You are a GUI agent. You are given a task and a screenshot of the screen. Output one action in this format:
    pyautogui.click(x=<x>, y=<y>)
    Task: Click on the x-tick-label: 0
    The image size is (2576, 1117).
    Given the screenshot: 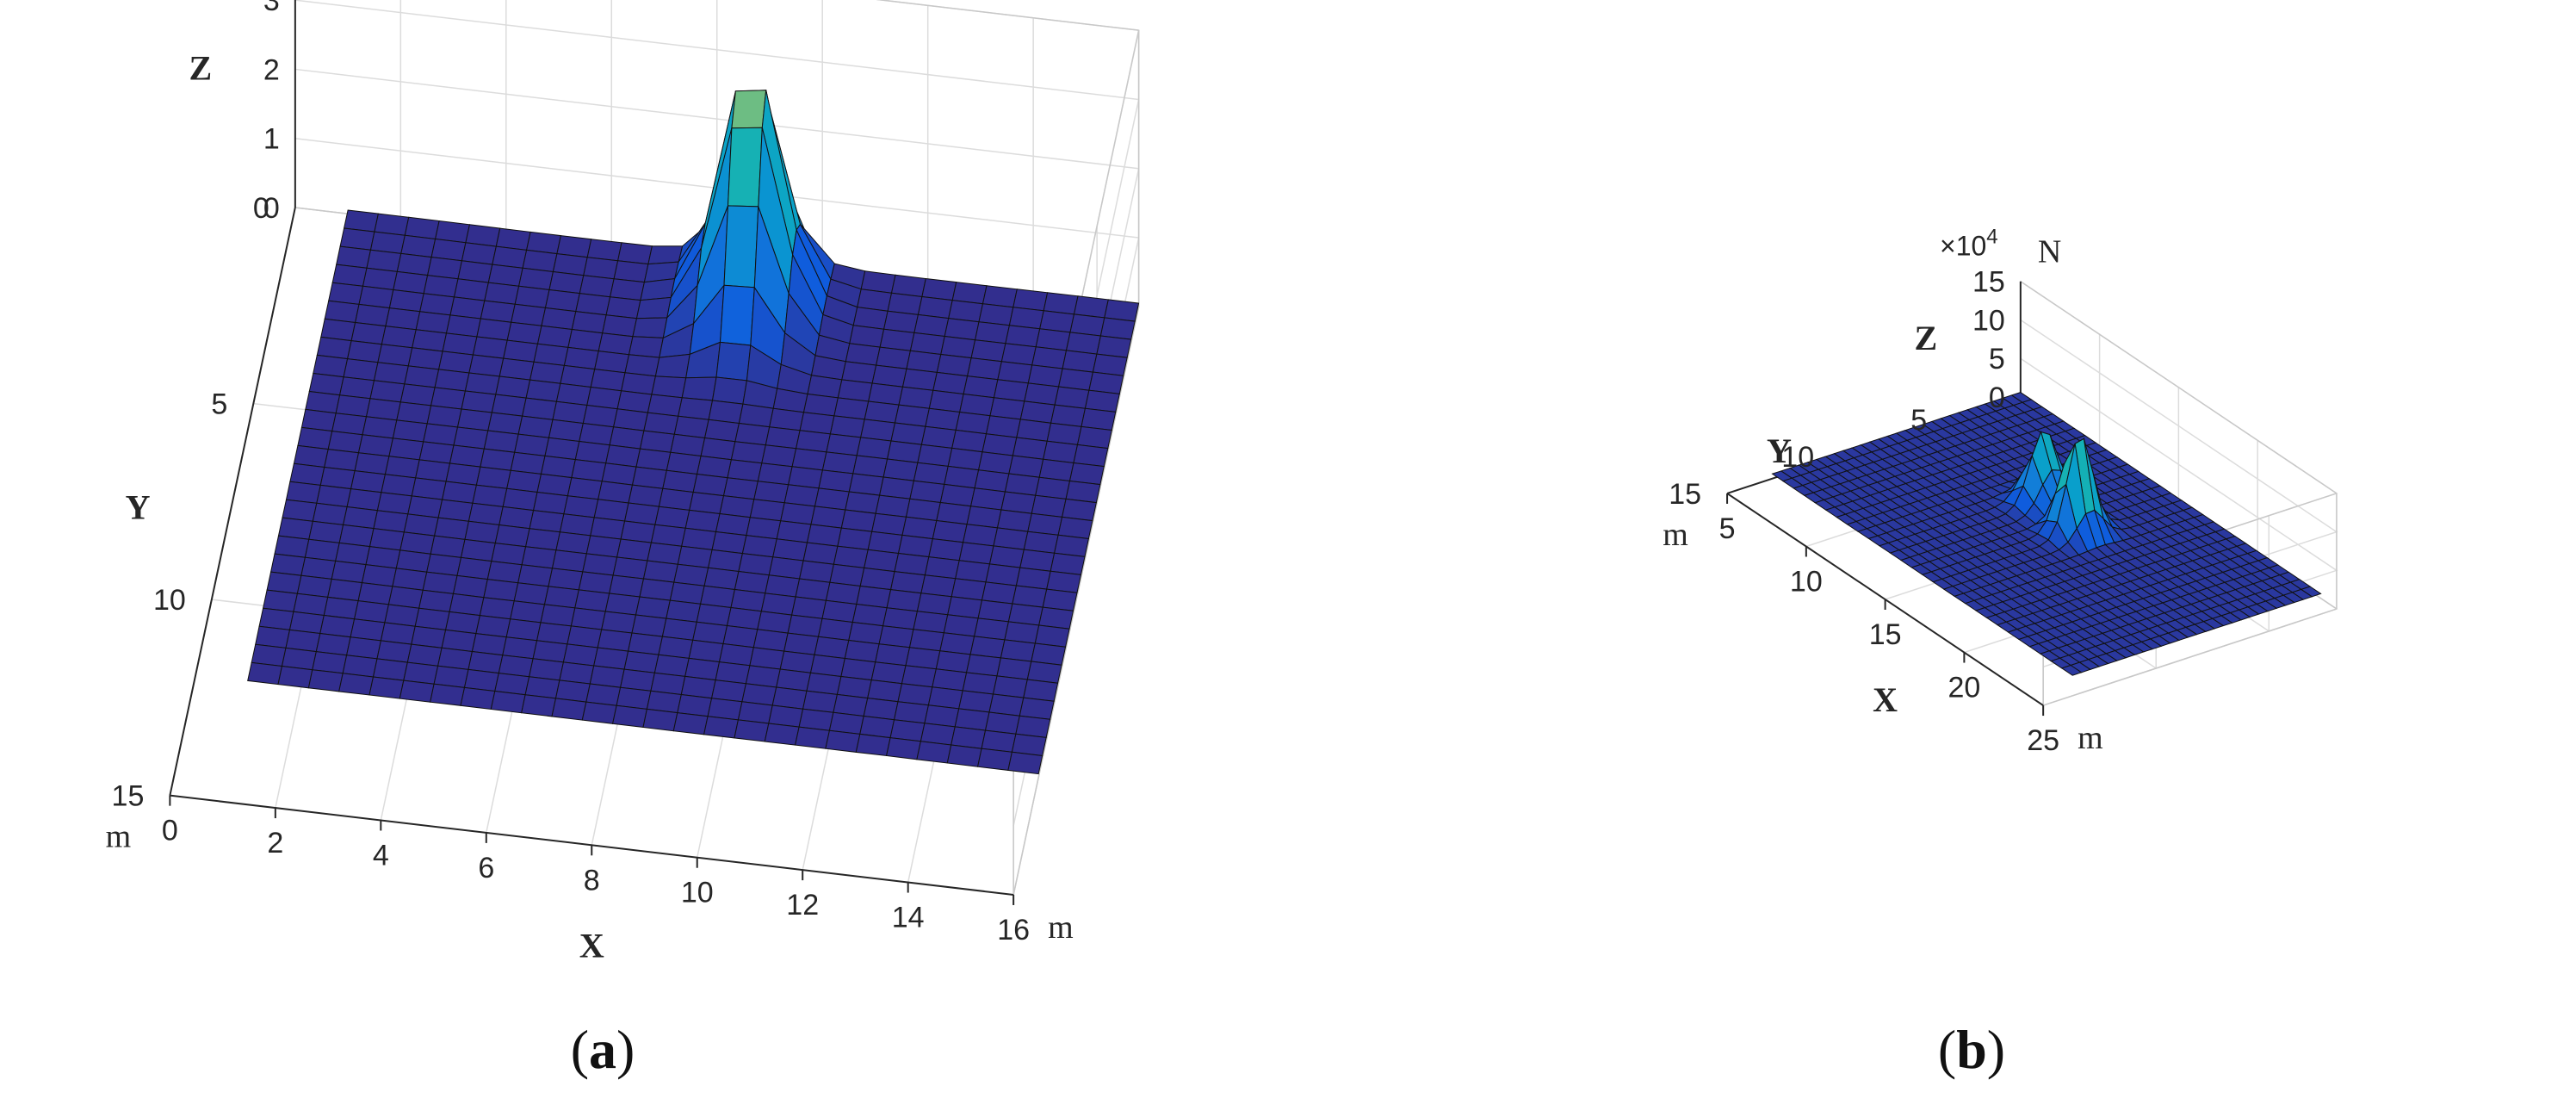 What is the action you would take?
    pyautogui.click(x=170, y=831)
    